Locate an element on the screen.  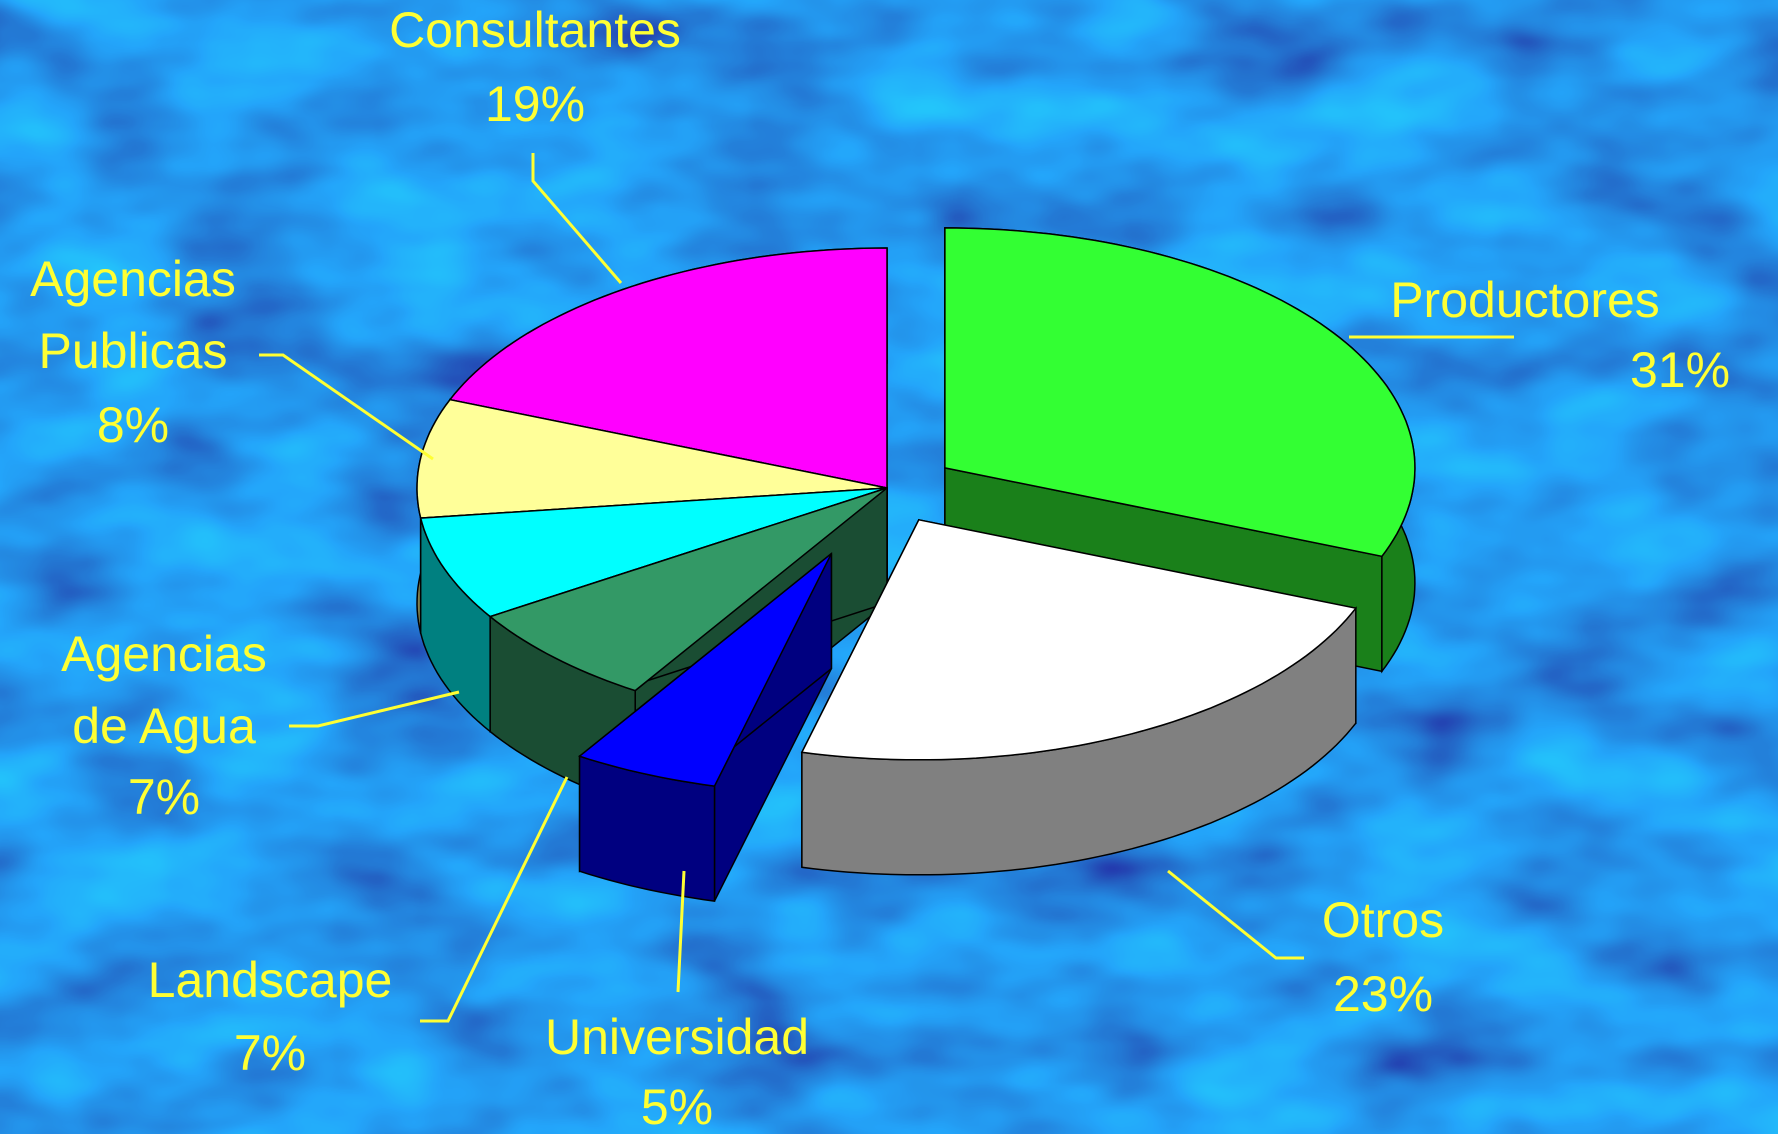
value-label: 8% is located at coordinates (133, 425).